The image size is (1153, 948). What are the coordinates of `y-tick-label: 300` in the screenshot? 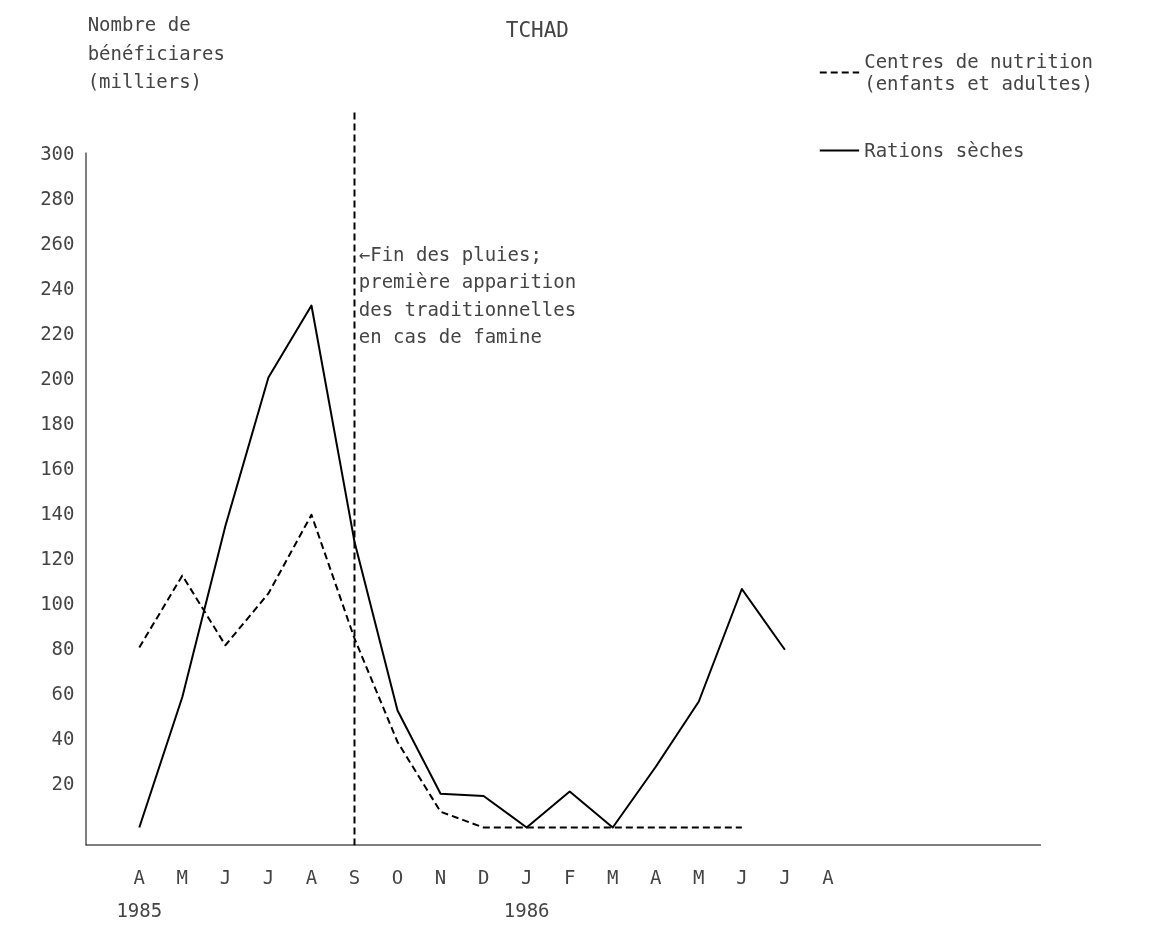 It's located at (57, 152).